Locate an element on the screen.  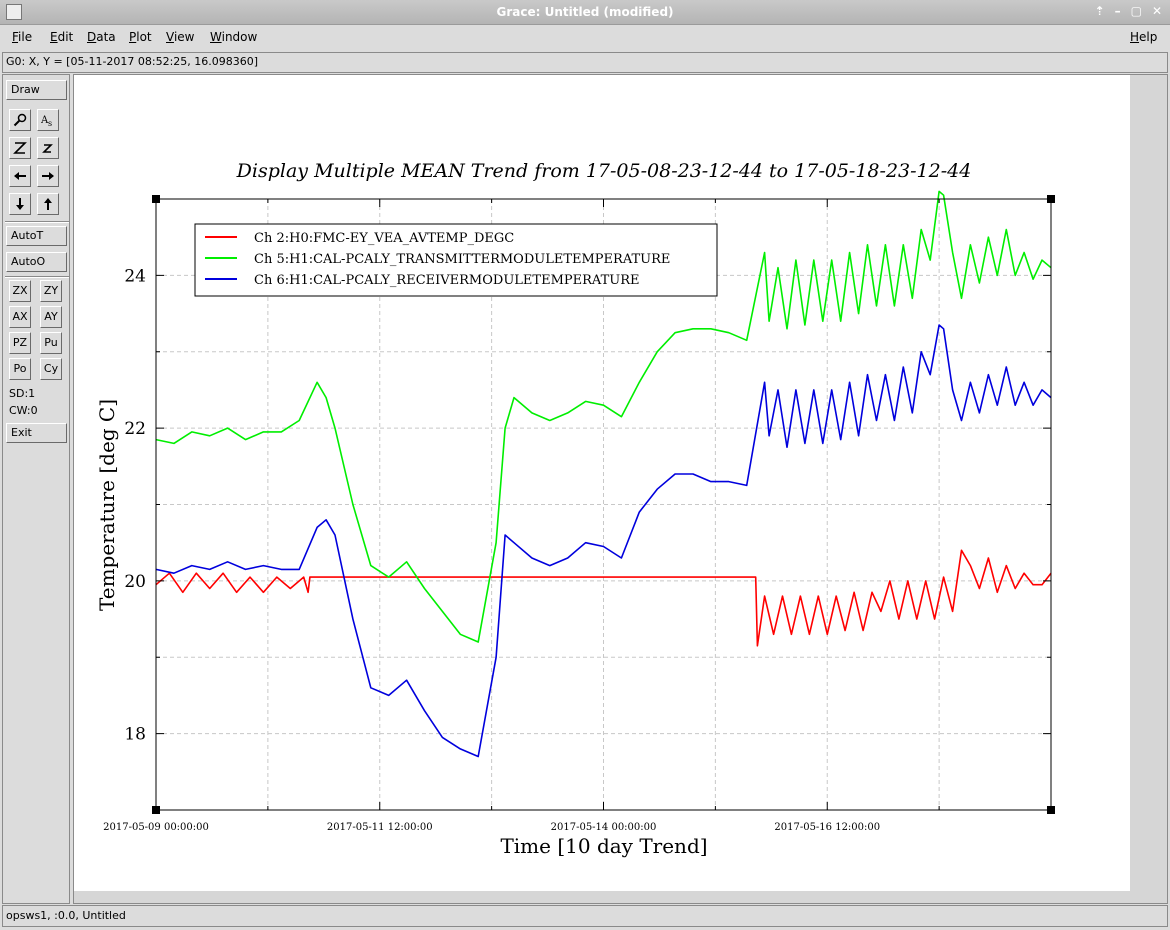
cy-button: Cy is located at coordinates (51, 369).